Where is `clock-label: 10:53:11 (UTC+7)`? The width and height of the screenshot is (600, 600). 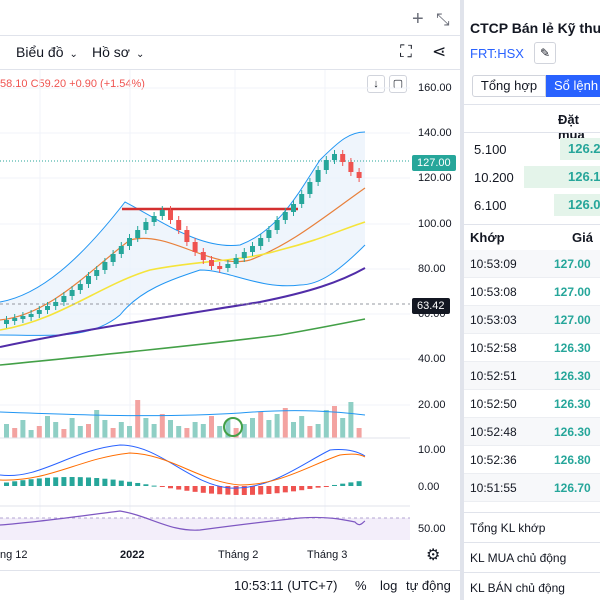
clock-label: 10:53:11 (UTC+7) is located at coordinates (286, 585).